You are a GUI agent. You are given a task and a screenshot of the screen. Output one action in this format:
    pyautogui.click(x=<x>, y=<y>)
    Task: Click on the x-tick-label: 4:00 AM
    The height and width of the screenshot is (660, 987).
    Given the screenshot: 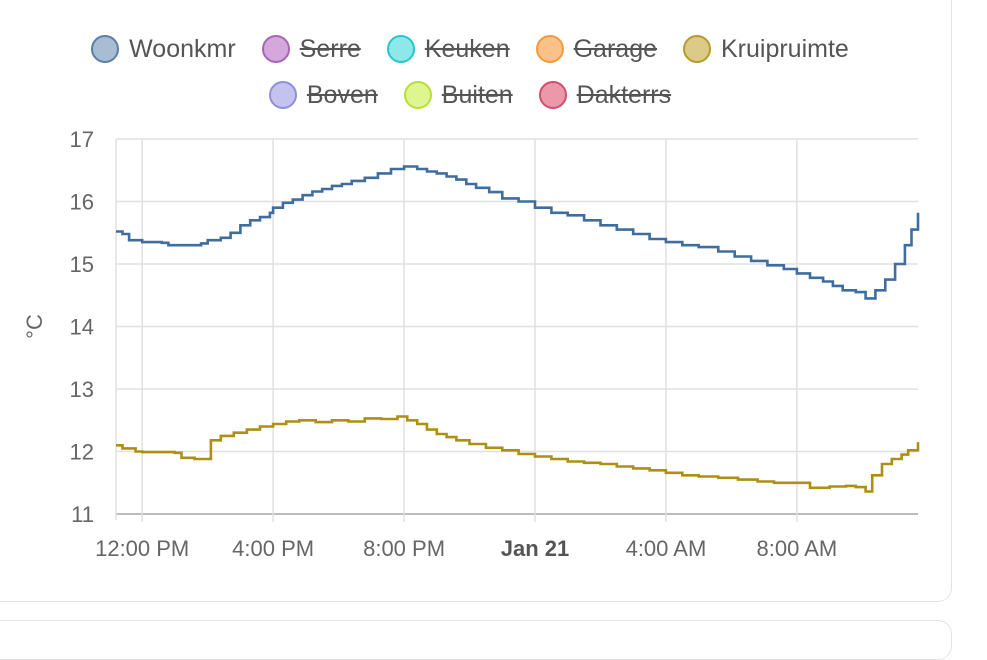 What is the action you would take?
    pyautogui.click(x=666, y=548)
    